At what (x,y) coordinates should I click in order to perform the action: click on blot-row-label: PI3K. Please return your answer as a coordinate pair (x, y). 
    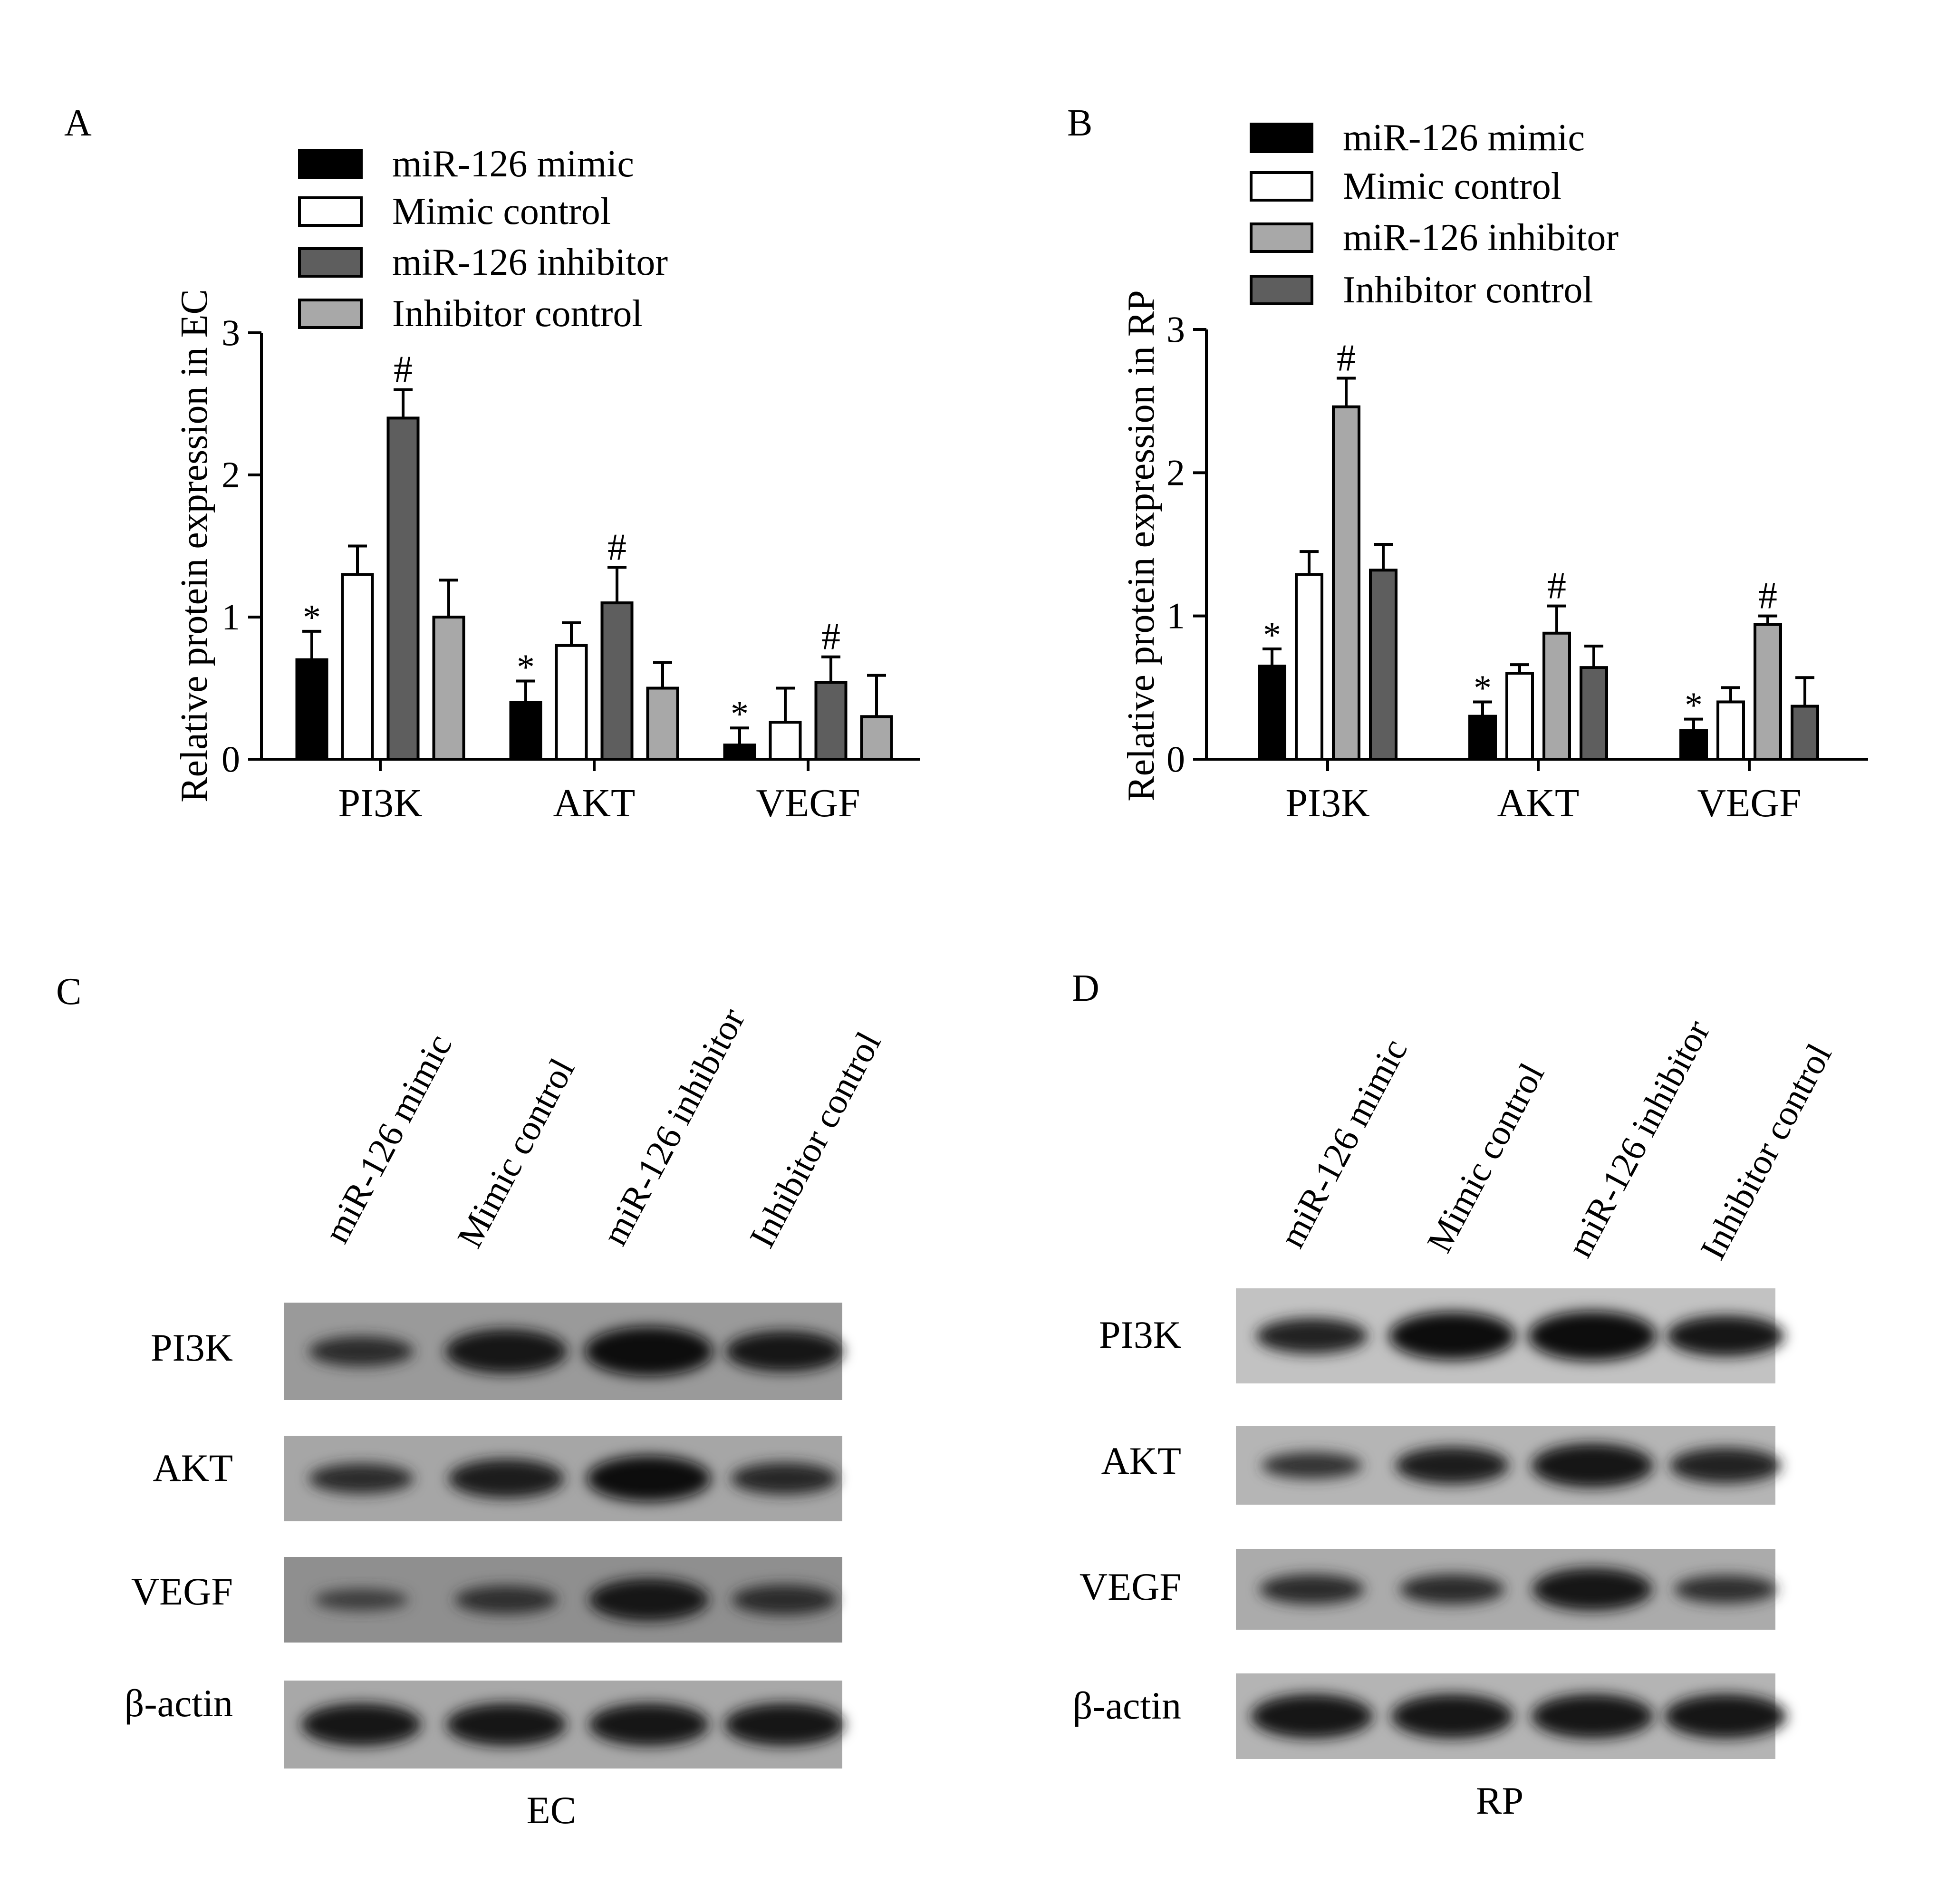
    Looking at the image, I should click on (1140, 1334).